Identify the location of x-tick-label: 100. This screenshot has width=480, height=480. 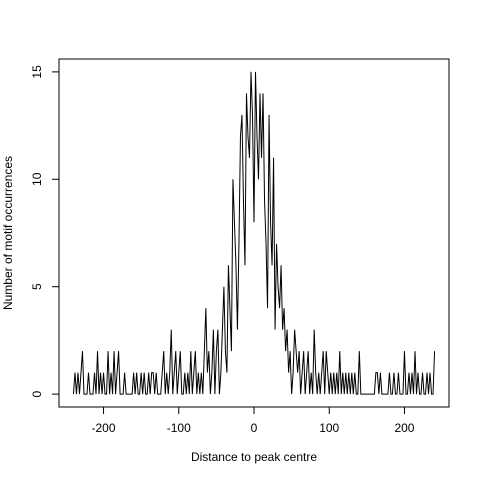
(329, 428).